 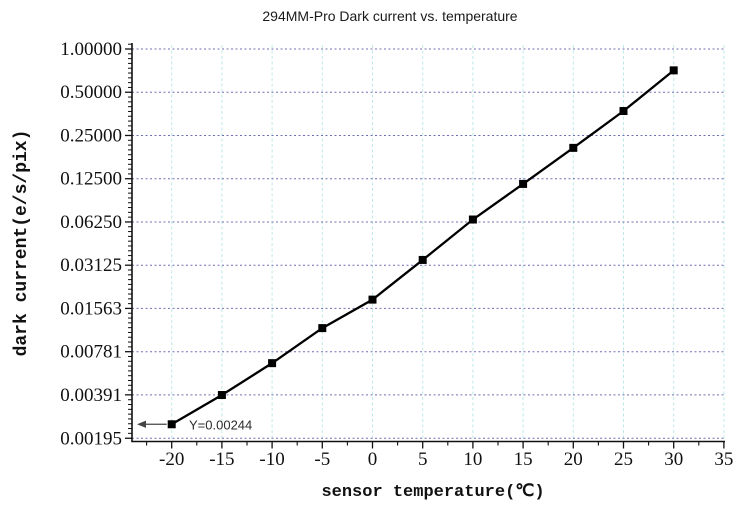 What do you see at coordinates (91, 92) in the screenshot?
I see `svg-text: 0.50000` at bounding box center [91, 92].